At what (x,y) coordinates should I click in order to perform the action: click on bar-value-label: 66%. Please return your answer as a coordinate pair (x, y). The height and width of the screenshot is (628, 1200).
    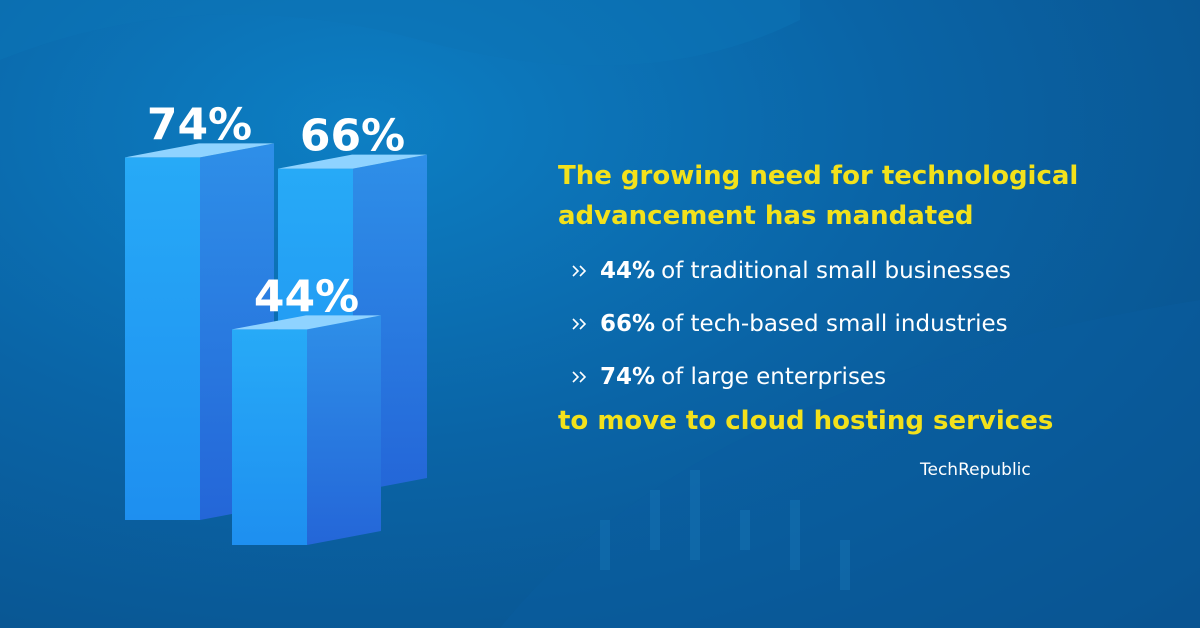
    Looking at the image, I should click on (352, 136).